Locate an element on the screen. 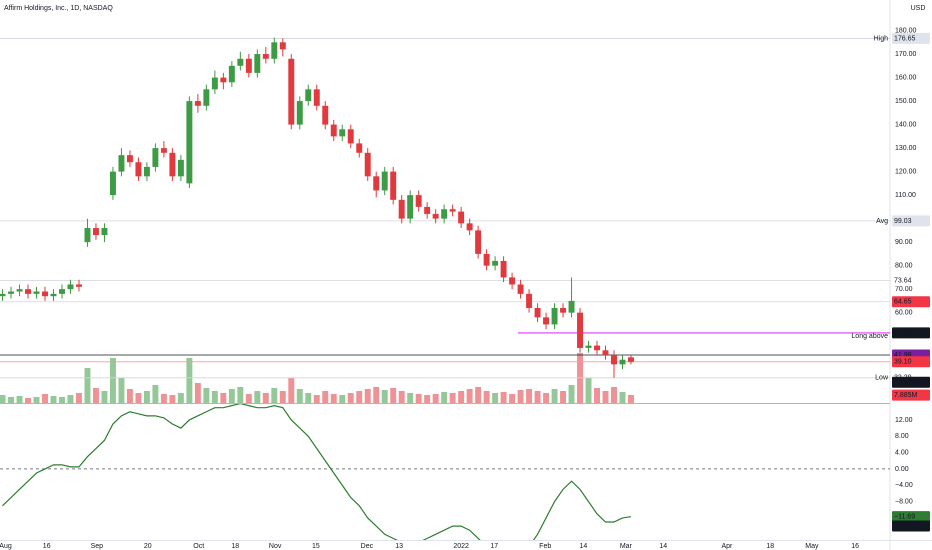  level-label: 99.03 is located at coordinates (903, 221).